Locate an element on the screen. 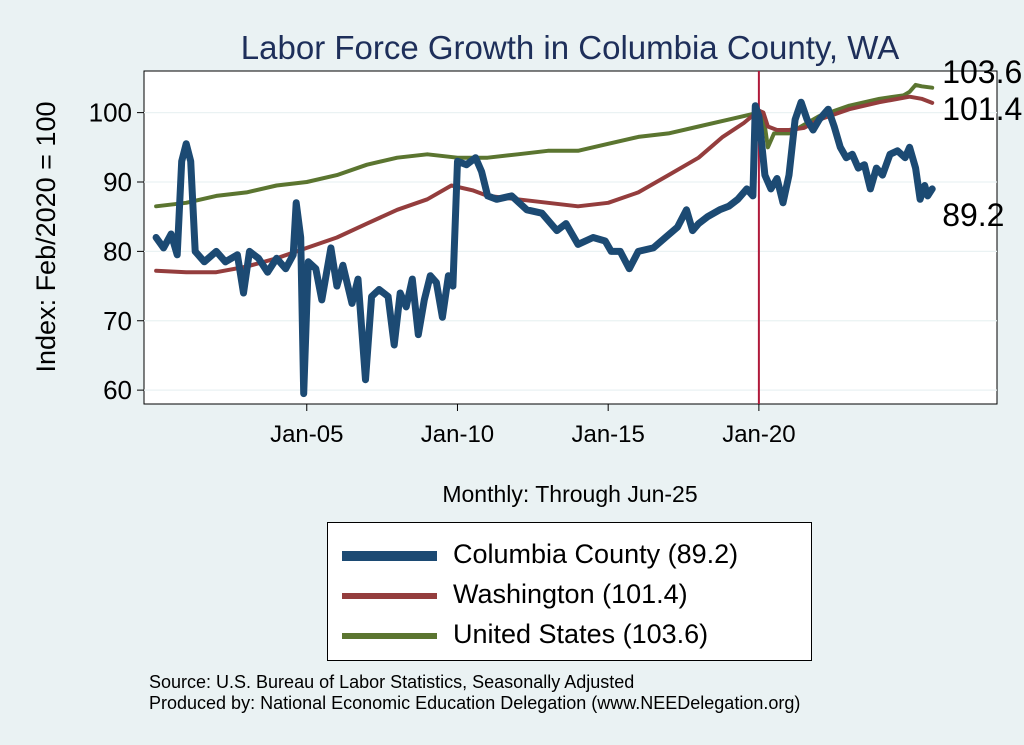  x-tick-label: Jan-10 is located at coordinates (457, 434).